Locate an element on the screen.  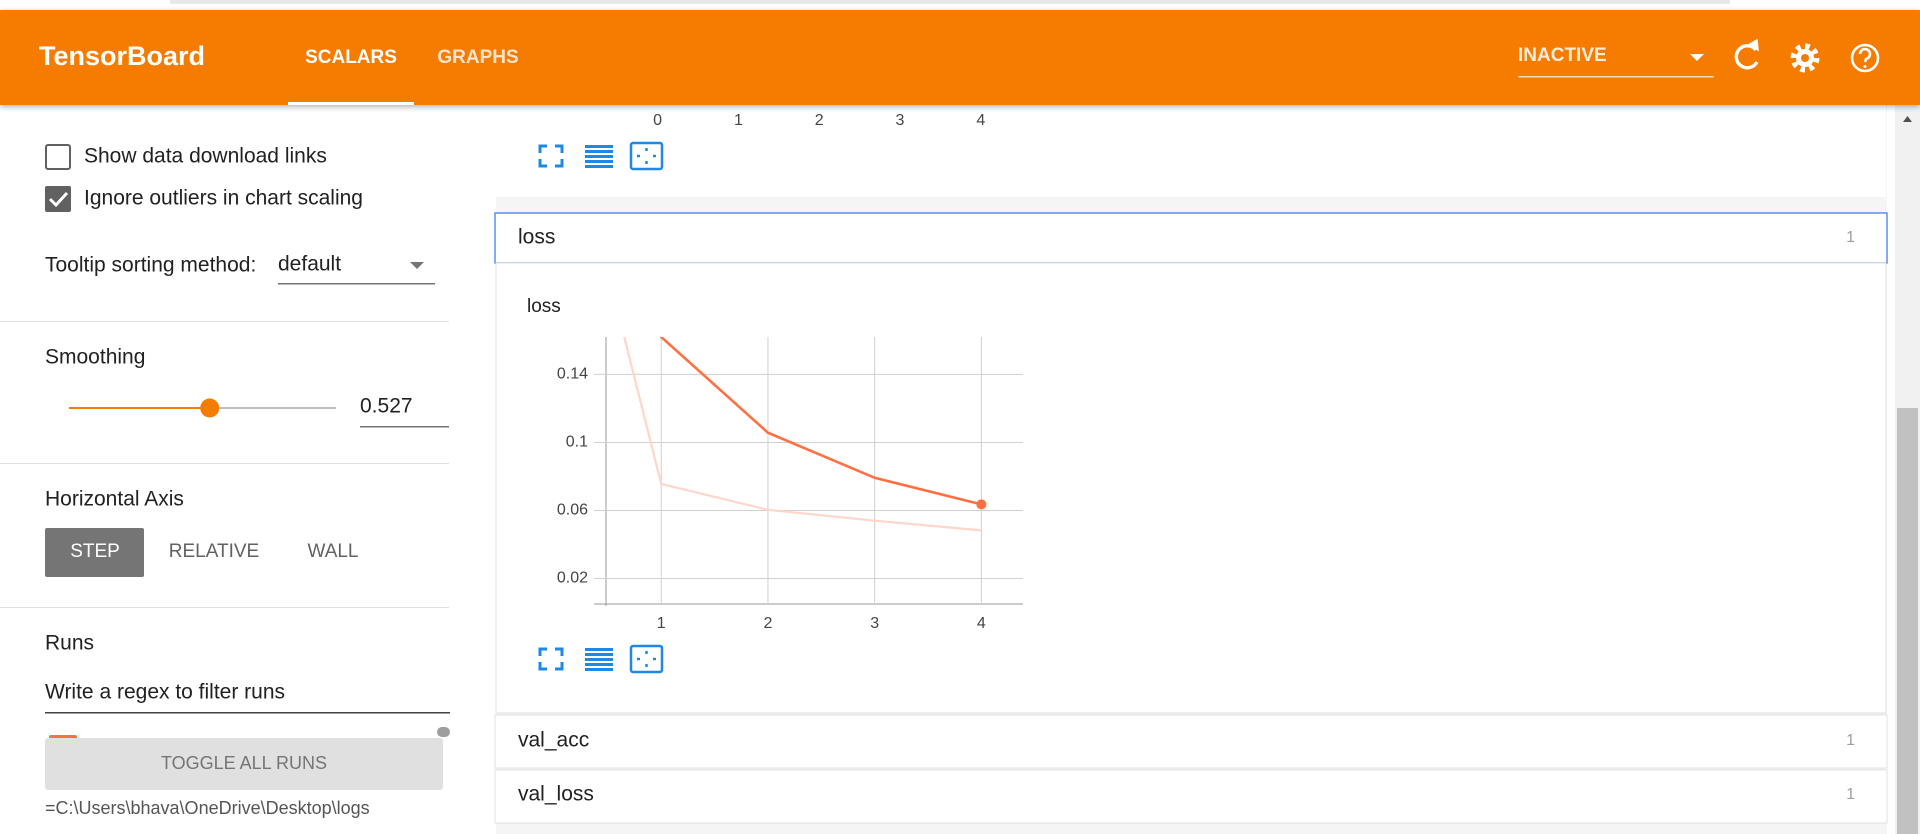
help-icon is located at coordinates (1865, 58).